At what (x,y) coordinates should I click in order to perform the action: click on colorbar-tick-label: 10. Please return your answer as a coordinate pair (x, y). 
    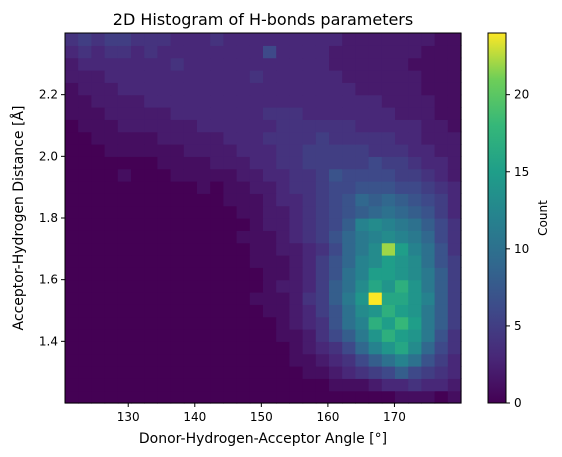
    Looking at the image, I should click on (521, 249).